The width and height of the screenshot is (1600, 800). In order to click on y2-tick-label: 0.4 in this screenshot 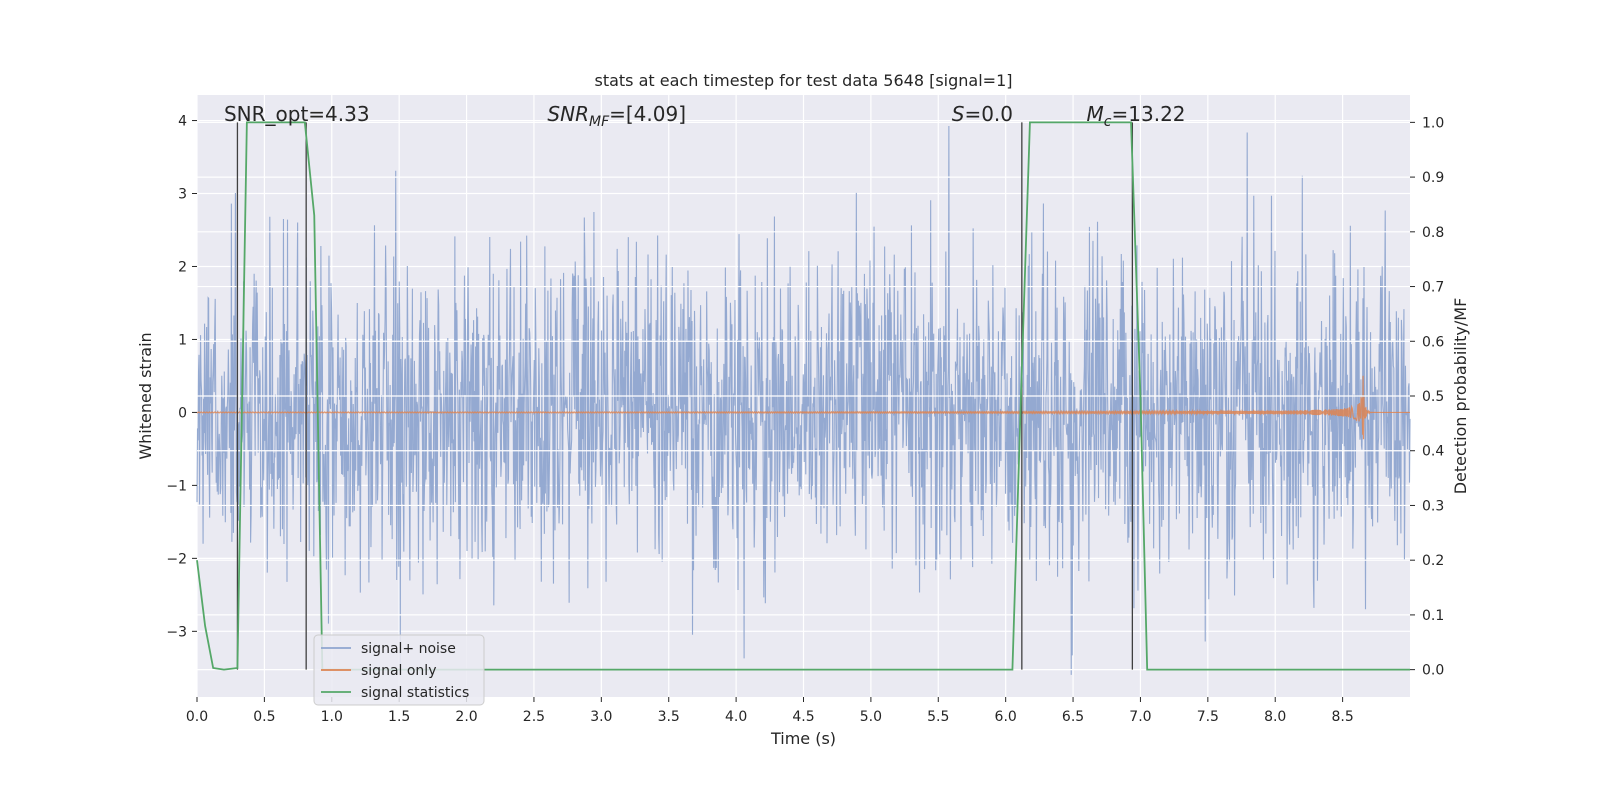, I will do `click(1433, 452)`.